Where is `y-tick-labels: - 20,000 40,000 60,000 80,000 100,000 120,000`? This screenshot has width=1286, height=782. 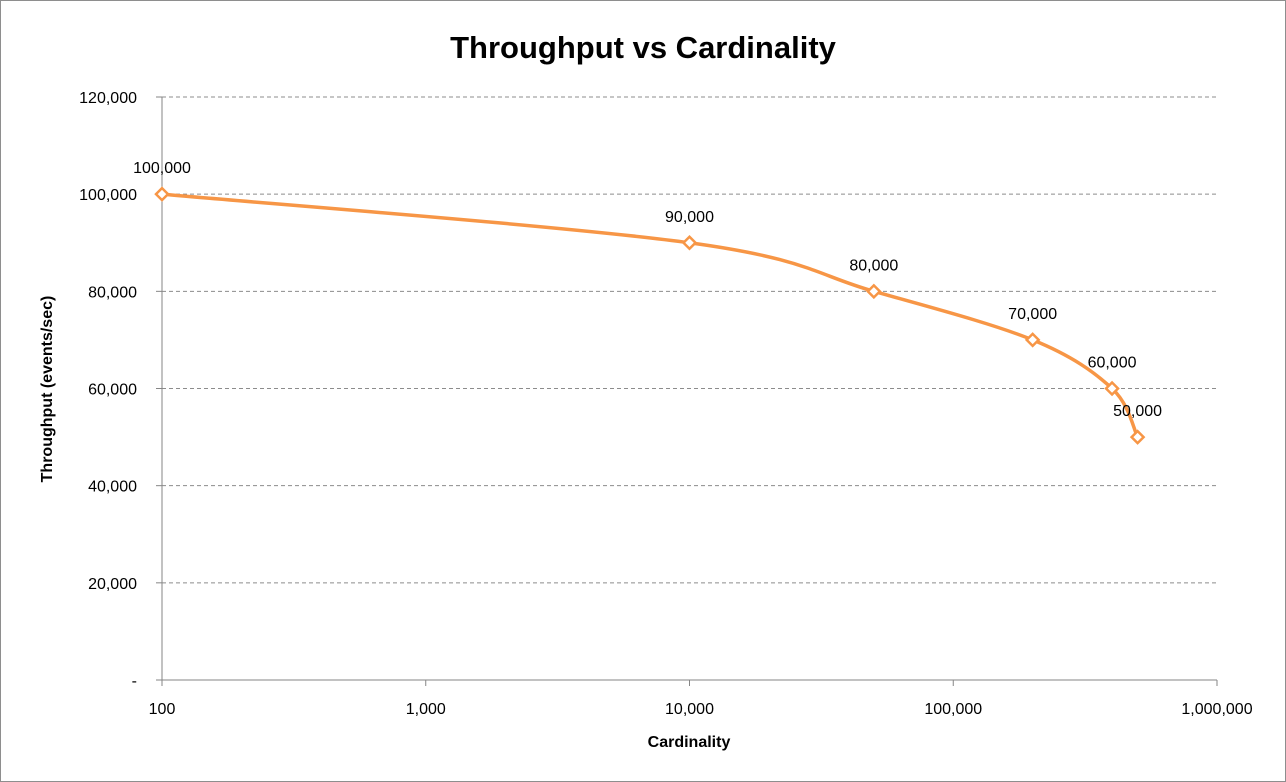
y-tick-labels: - 20,000 40,000 60,000 80,000 100,000 120,000 is located at coordinates (108, 390).